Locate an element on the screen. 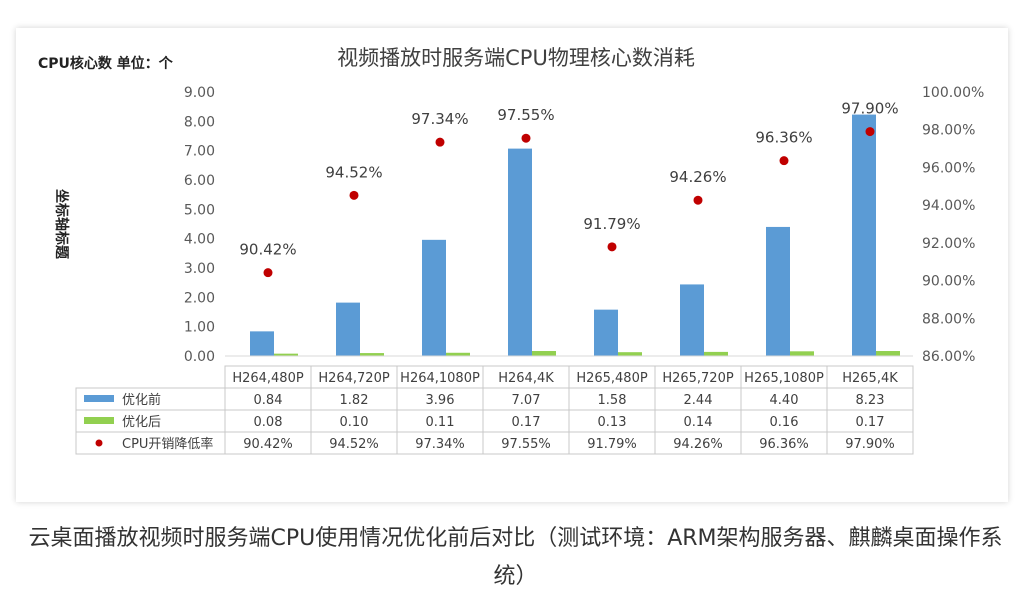 The width and height of the screenshot is (1031, 612). reduction-data-label: 97.55% is located at coordinates (525, 115).